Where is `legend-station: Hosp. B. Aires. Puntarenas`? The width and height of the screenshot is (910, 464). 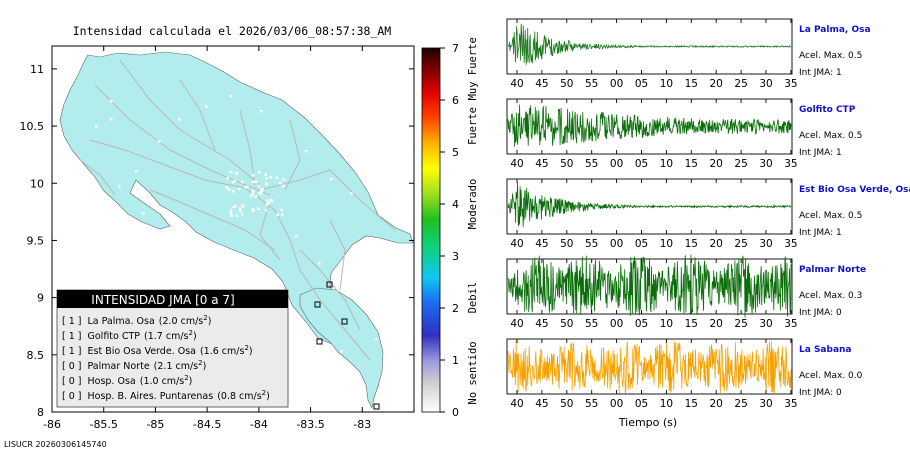
legend-station: Hosp. B. Aires. Puntarenas is located at coordinates (151, 396).